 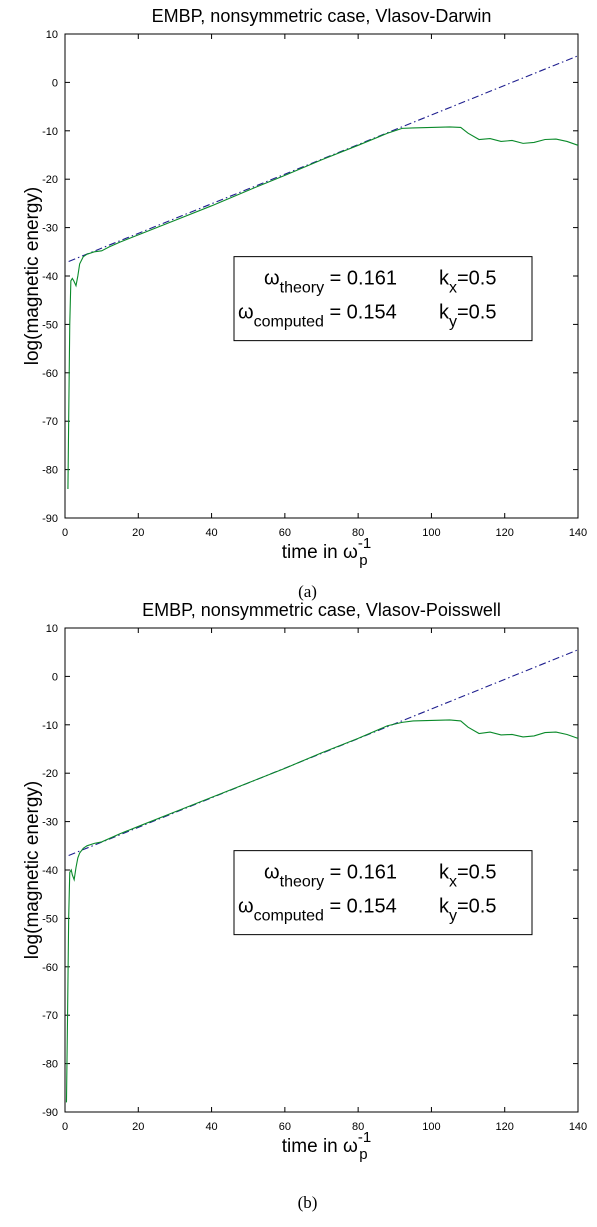 What do you see at coordinates (322, 16) in the screenshot?
I see `chart-title: EMBP, nonsymmetric case, Vlasov-Darwin` at bounding box center [322, 16].